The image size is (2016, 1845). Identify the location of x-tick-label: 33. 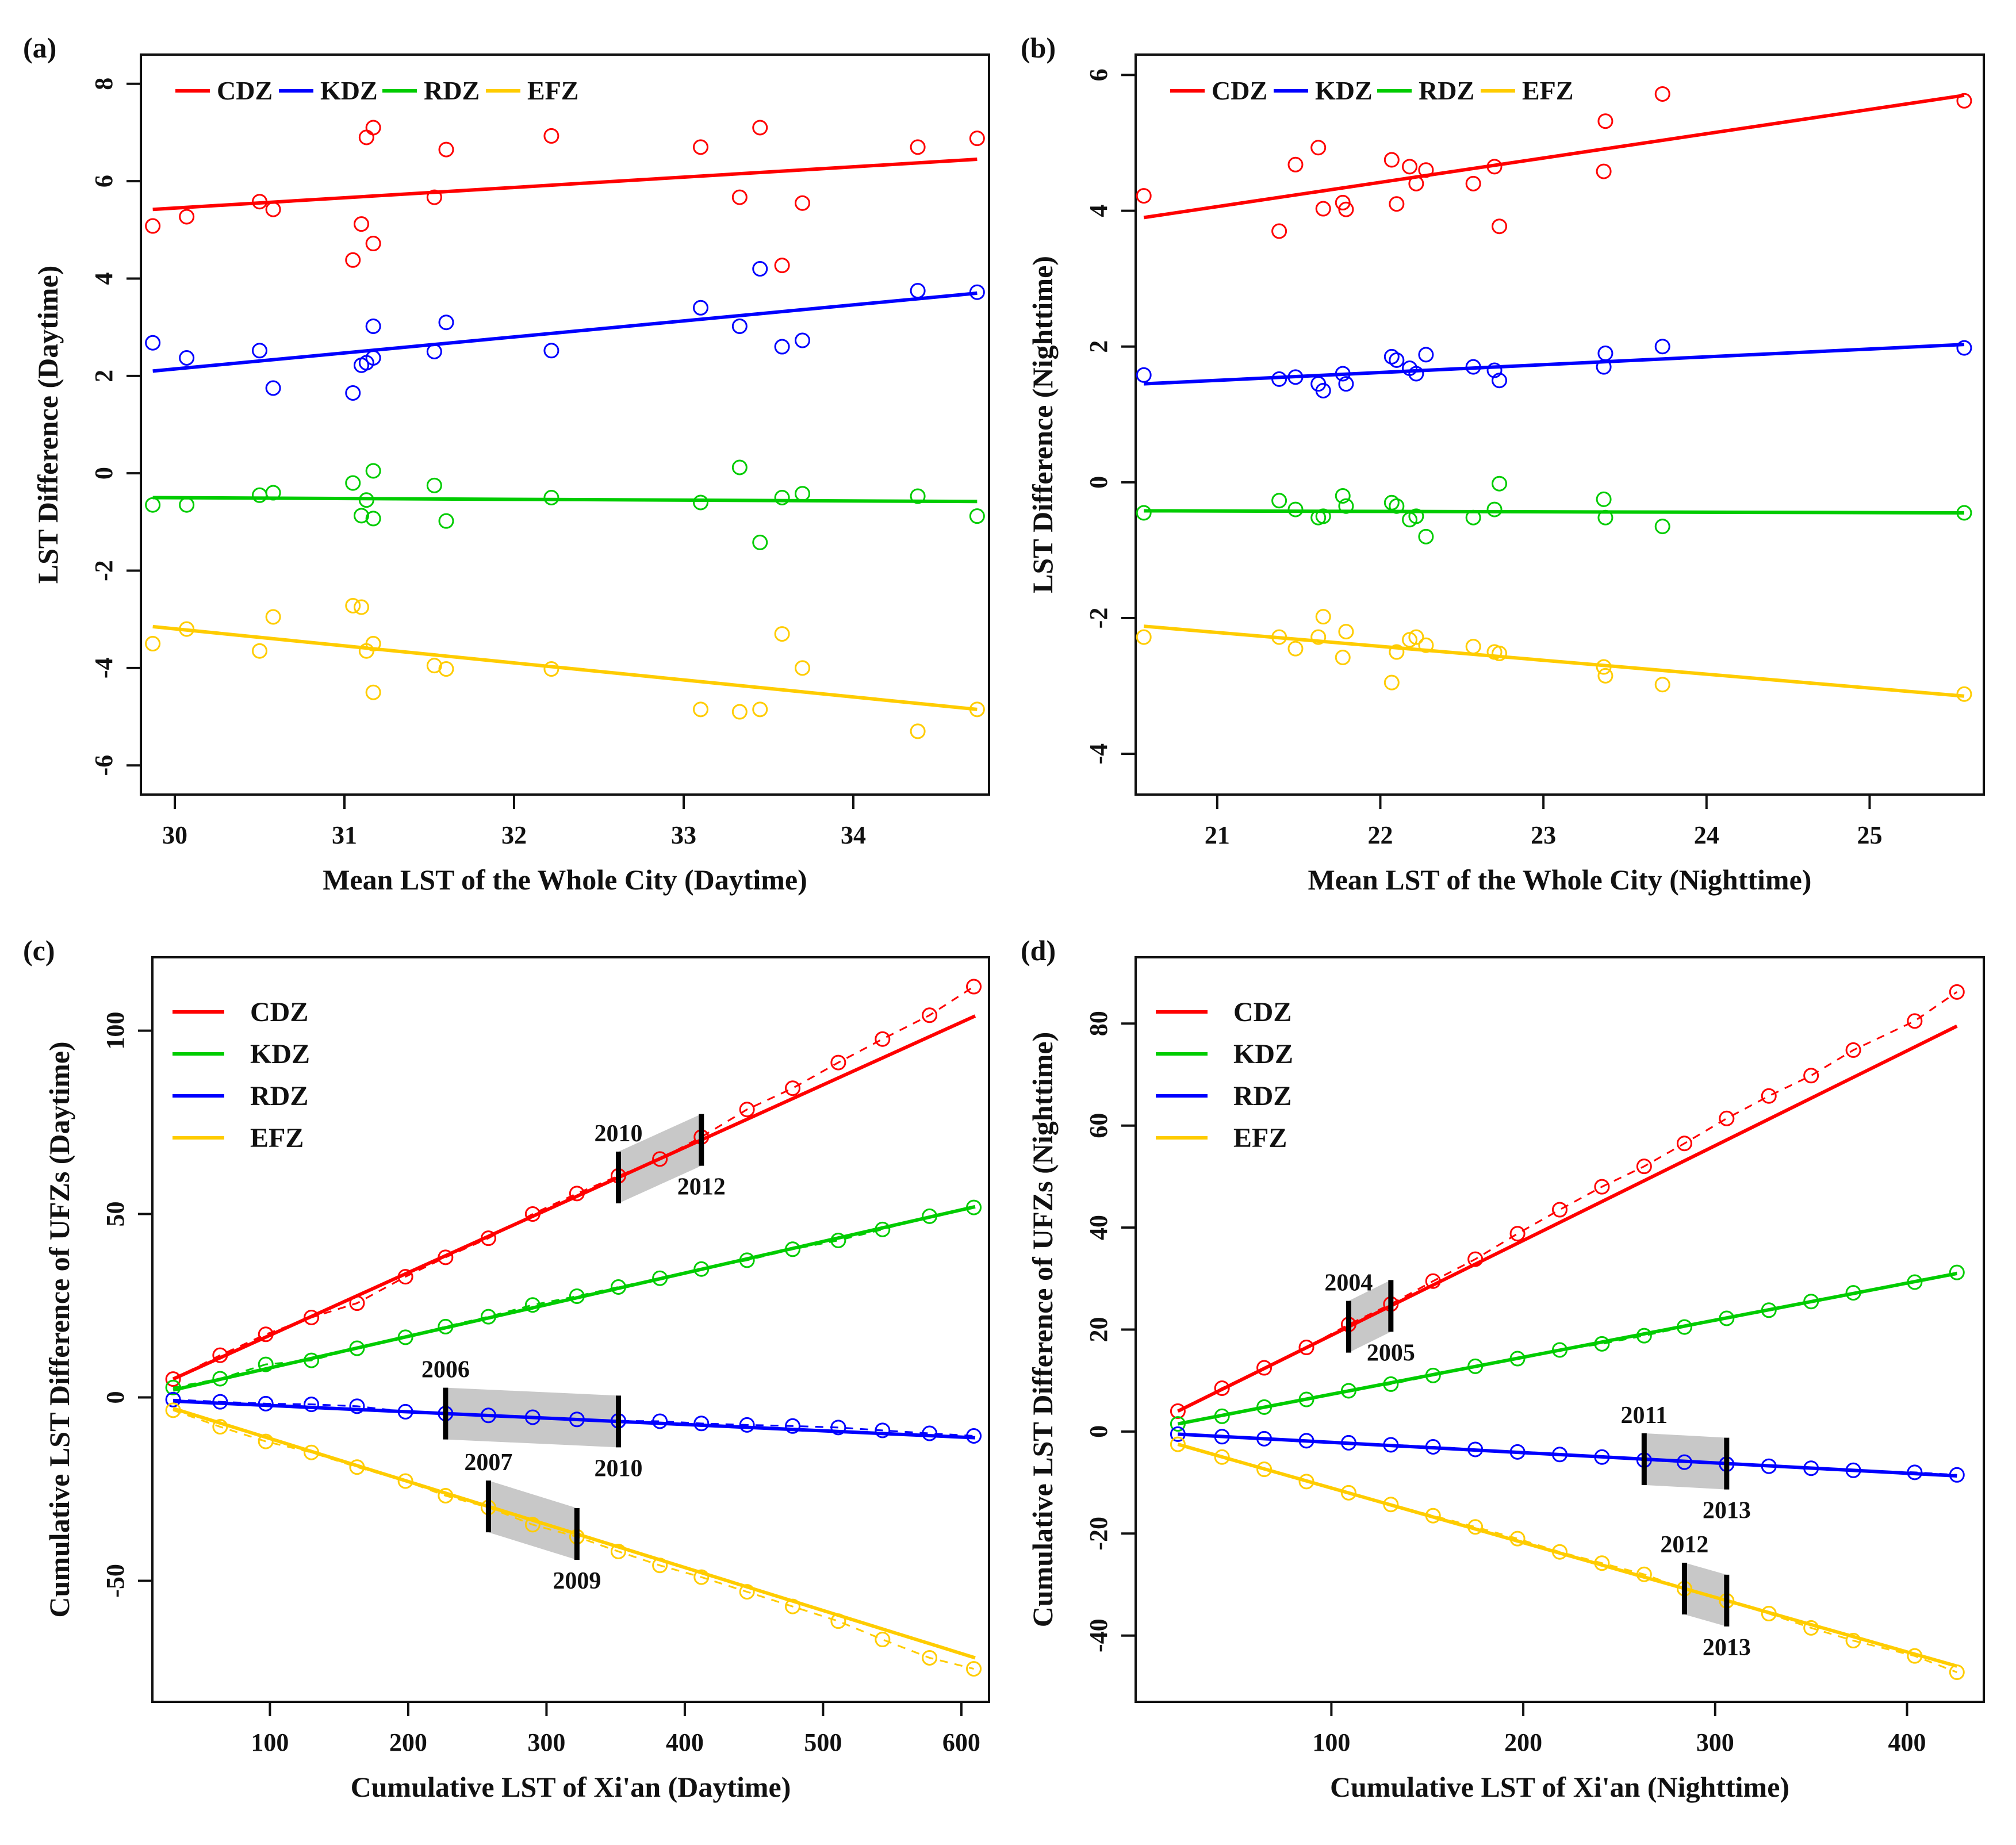
(683, 835).